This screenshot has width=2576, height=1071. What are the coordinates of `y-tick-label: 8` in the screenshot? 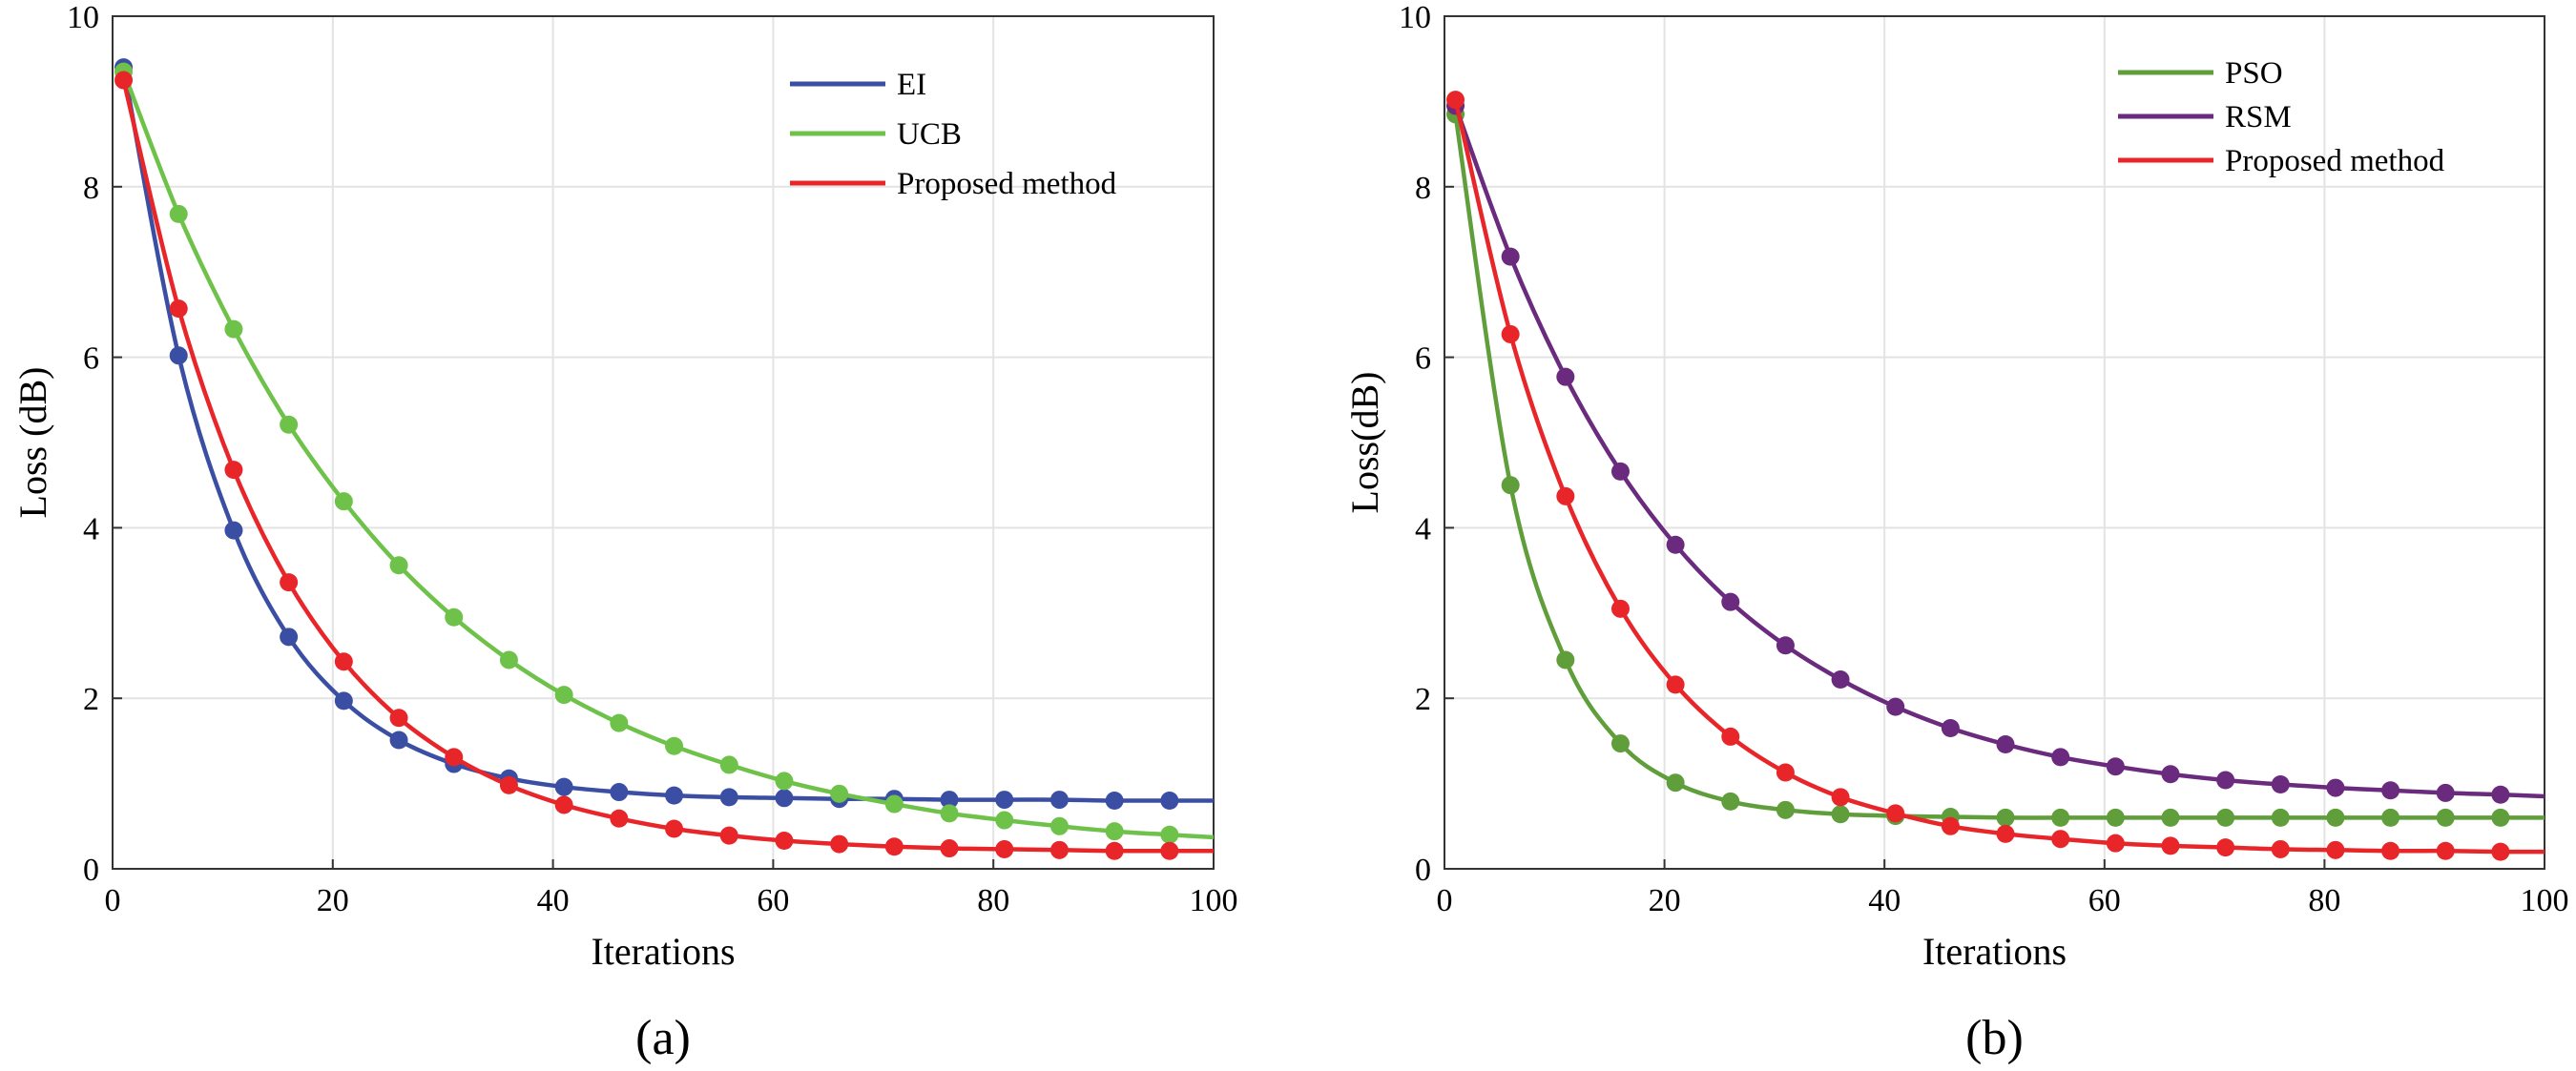 It's located at (91, 188).